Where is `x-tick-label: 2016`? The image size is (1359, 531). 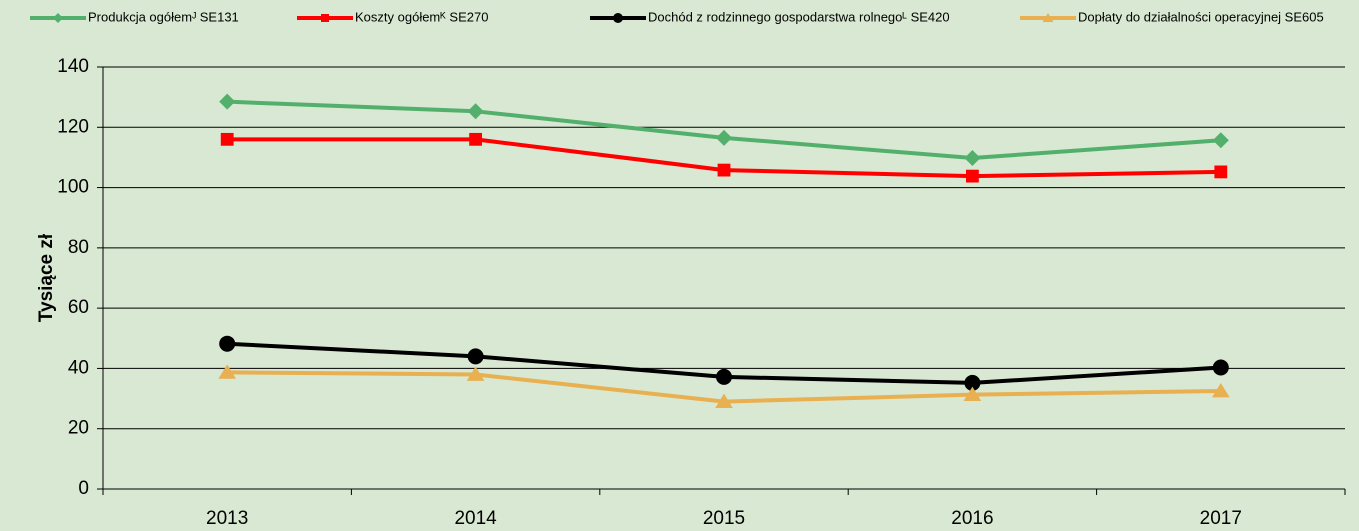 x-tick-label: 2016 is located at coordinates (972, 518).